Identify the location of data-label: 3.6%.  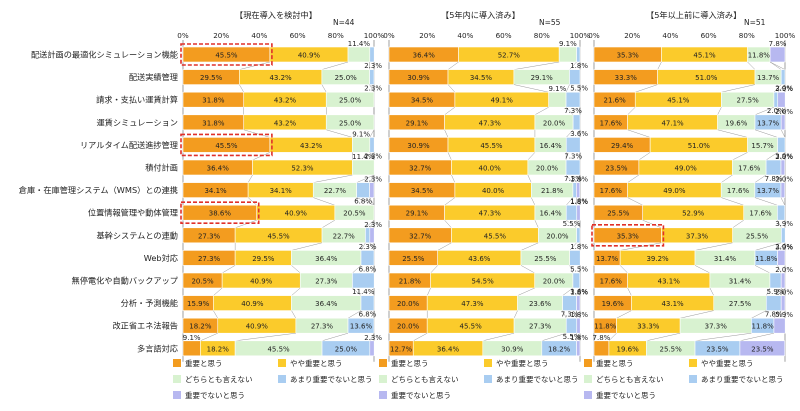
(579, 134).